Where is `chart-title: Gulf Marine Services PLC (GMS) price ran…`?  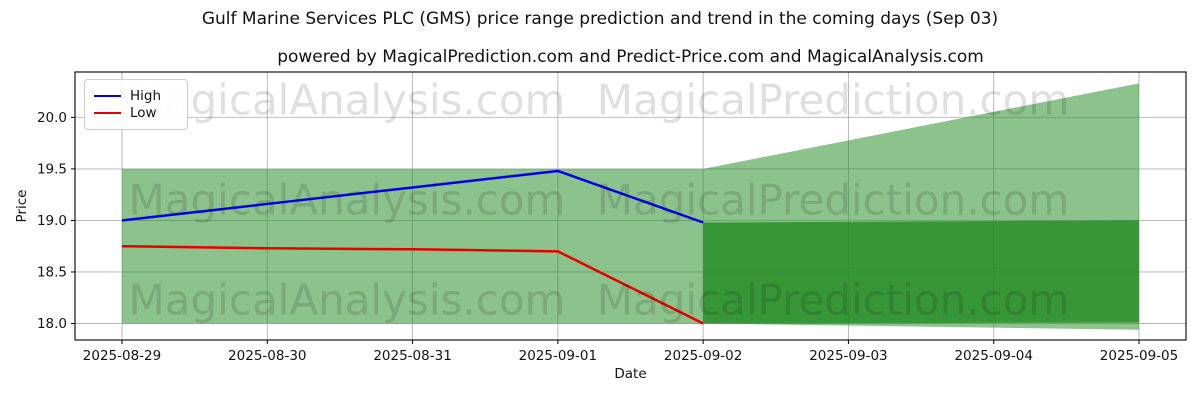
chart-title: Gulf Marine Services PLC (GMS) price ran… is located at coordinates (600, 19).